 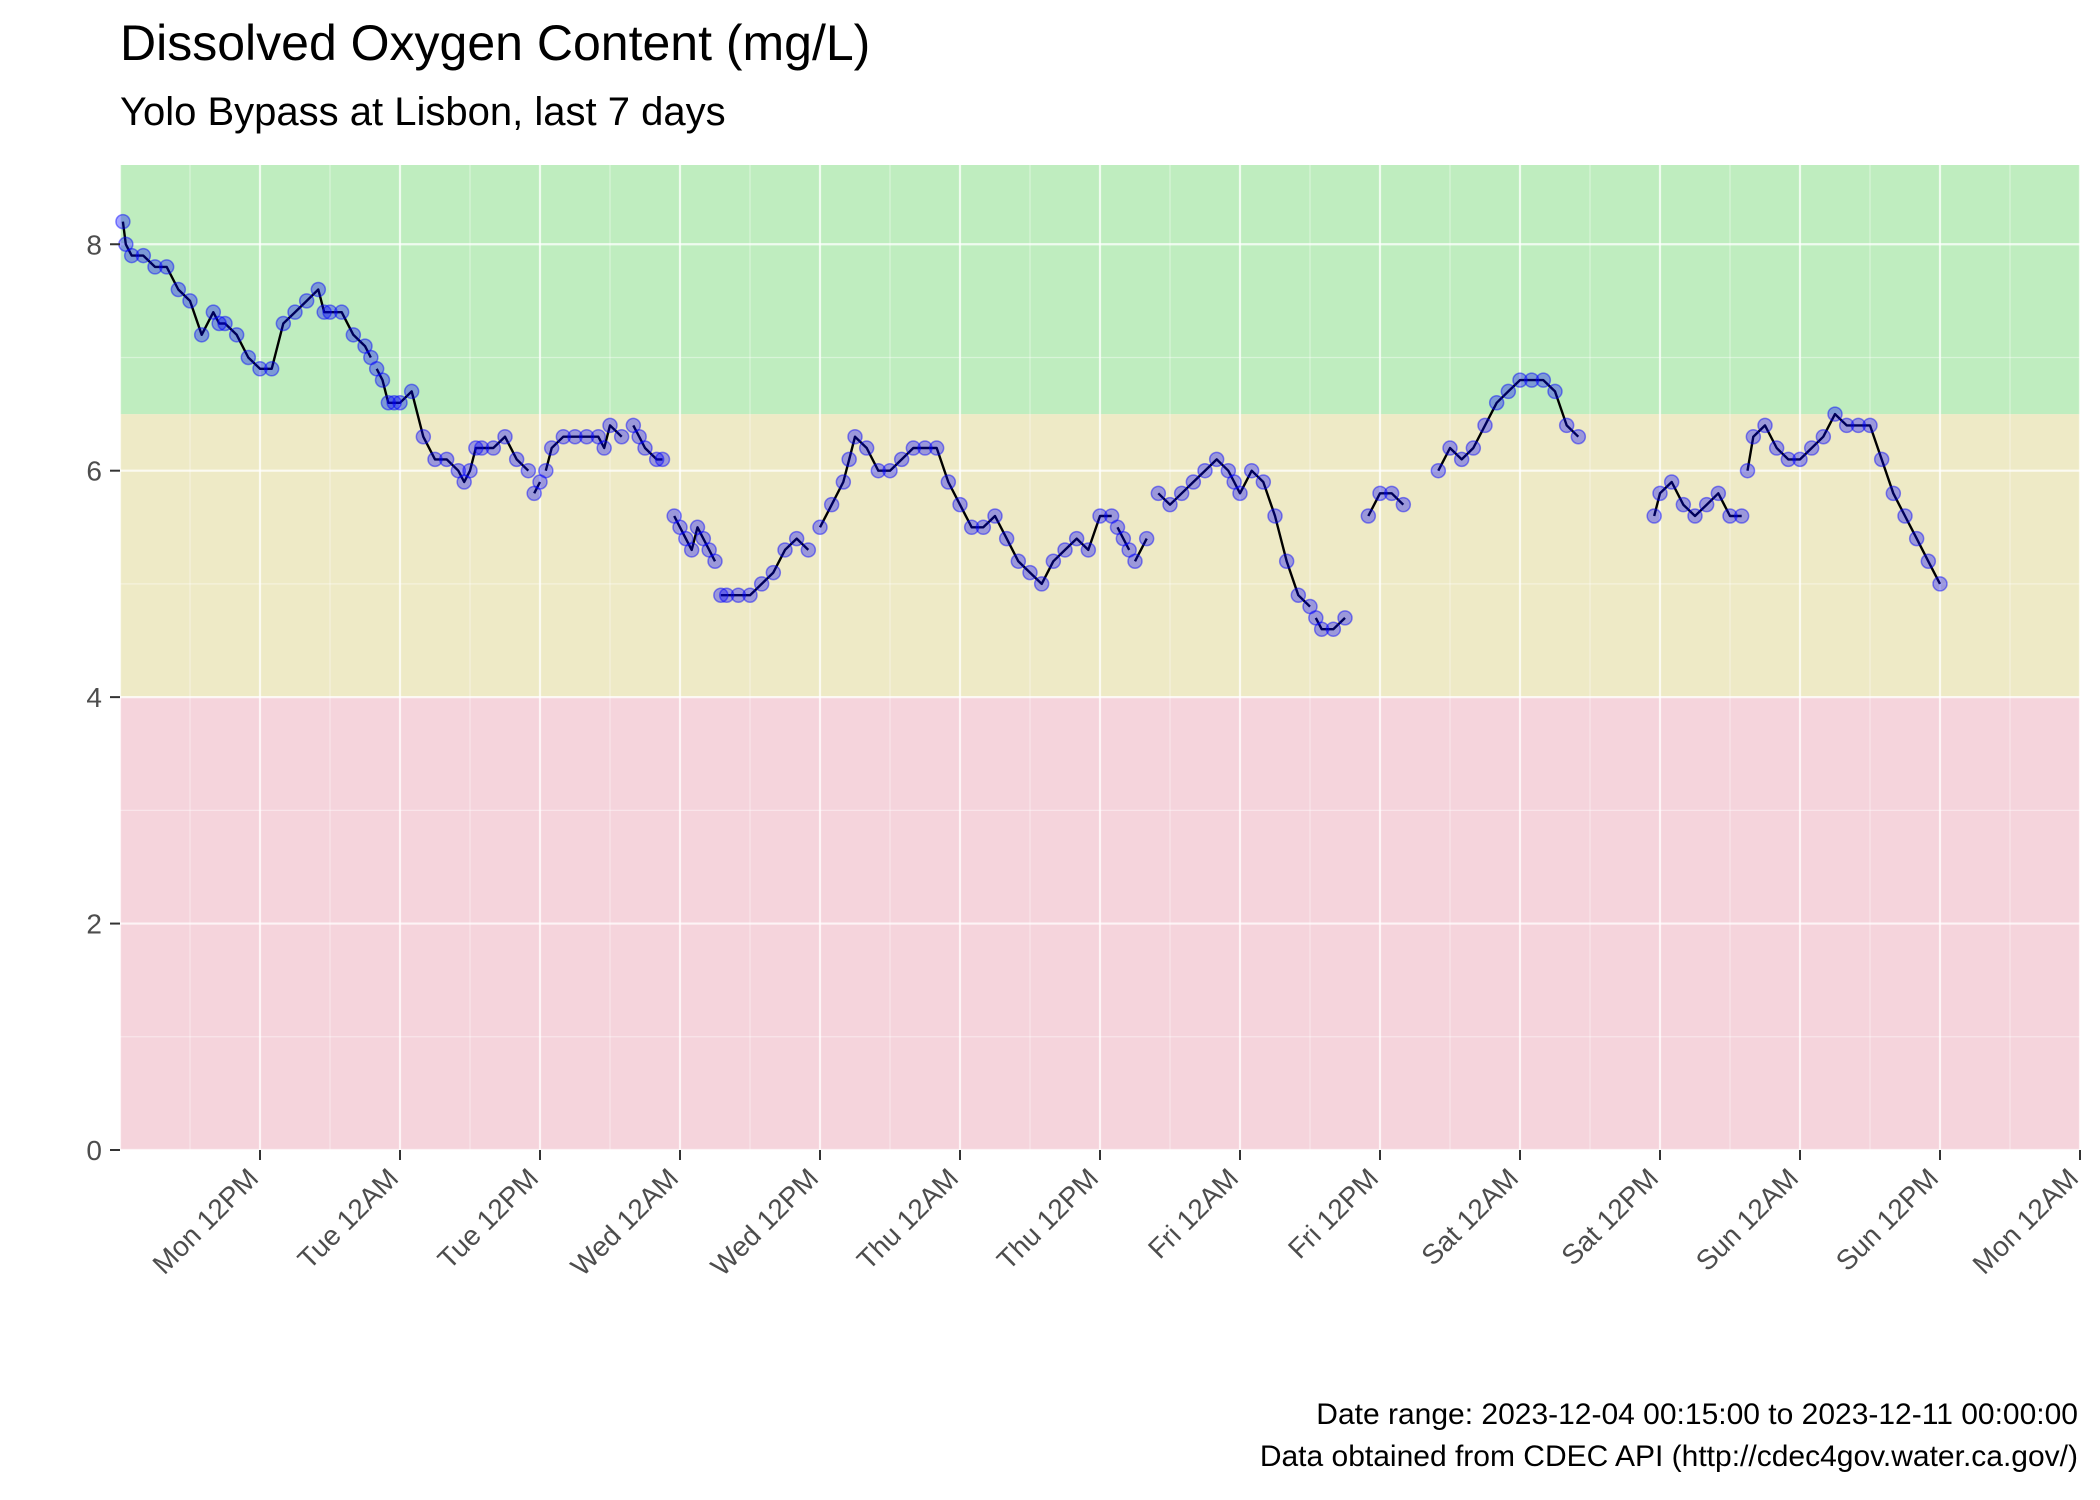 I want to click on x-tick-label: Fri 12AM, so click(x=1193, y=1213).